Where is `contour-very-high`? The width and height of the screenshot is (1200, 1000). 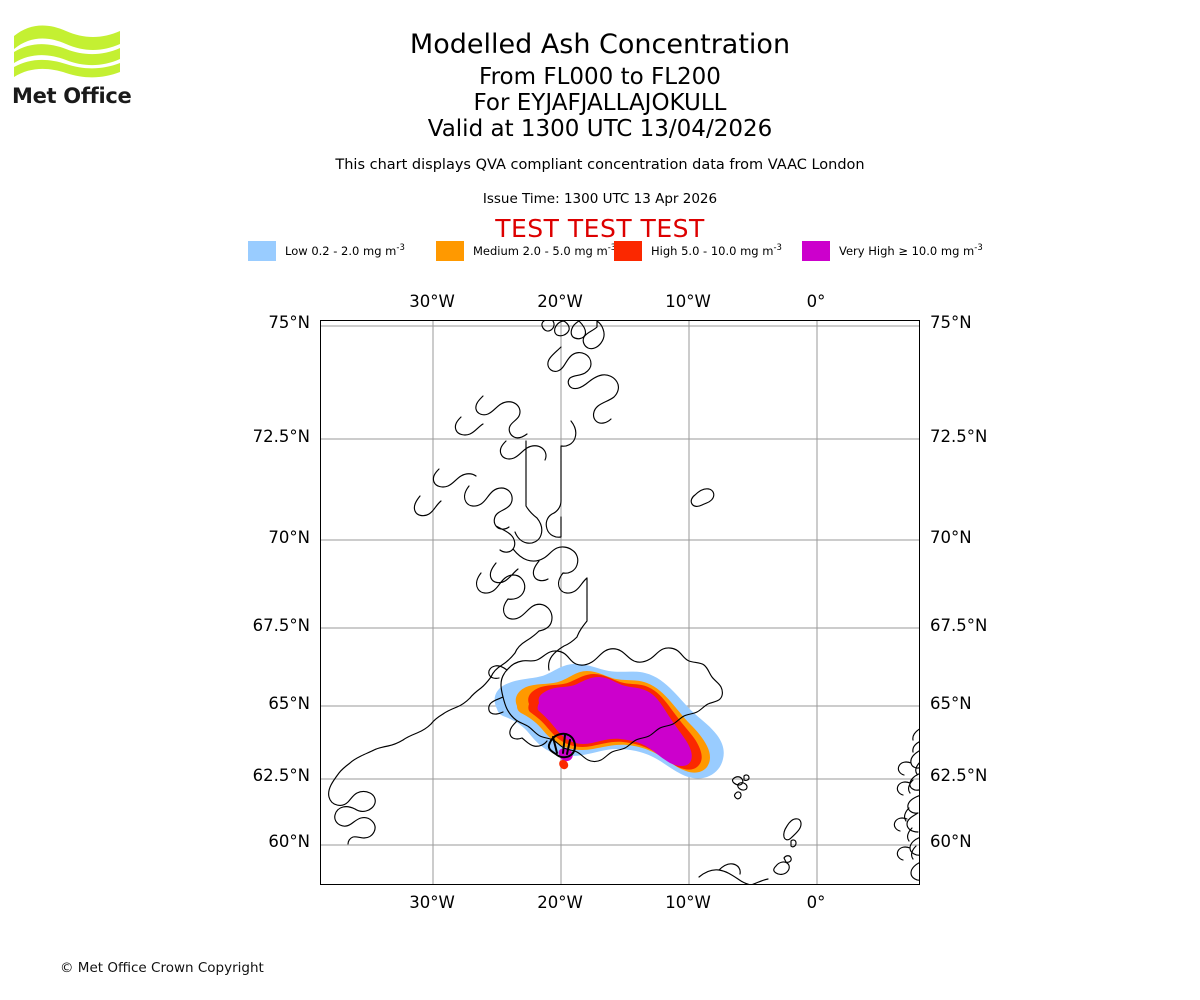
contour-very-high is located at coordinates (614, 722).